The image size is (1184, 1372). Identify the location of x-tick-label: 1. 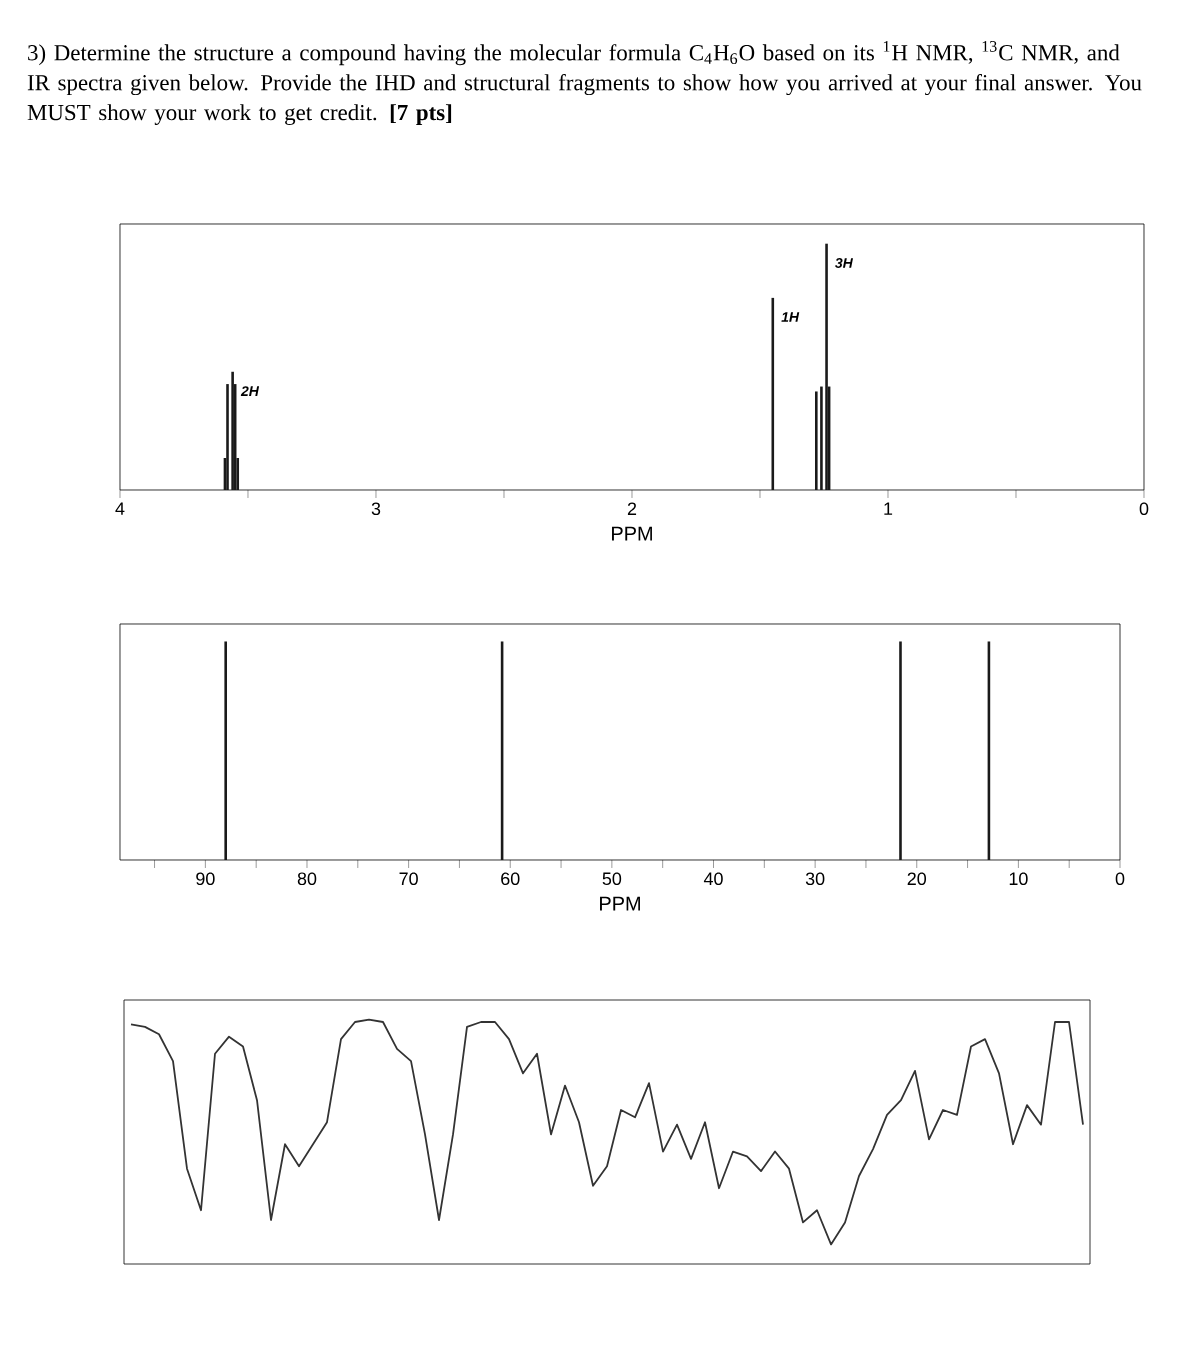
(888, 508).